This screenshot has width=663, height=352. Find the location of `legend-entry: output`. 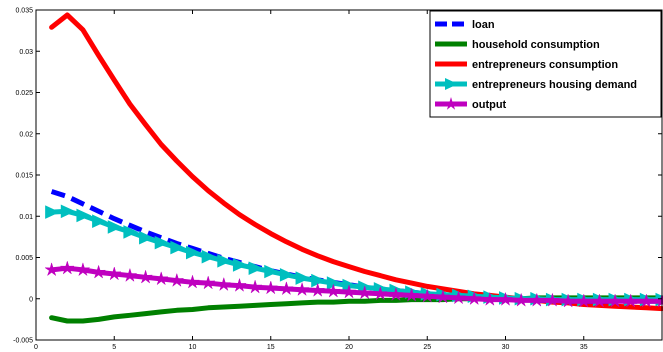

legend-entry: output is located at coordinates (471, 104).